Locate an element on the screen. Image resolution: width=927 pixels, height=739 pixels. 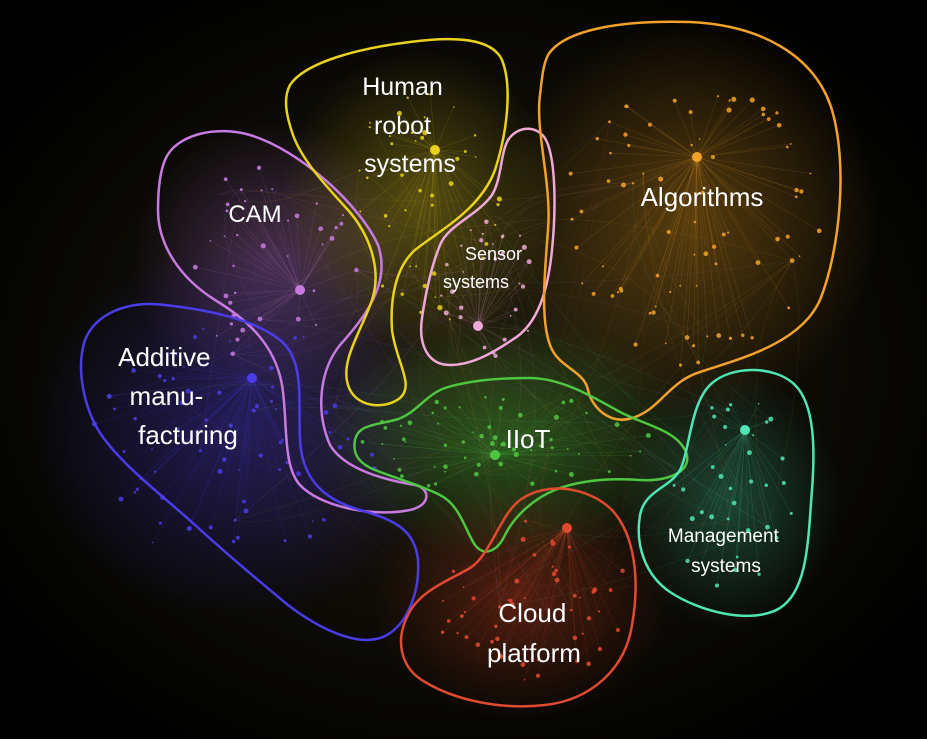
label-cloud: Cloud platform is located at coordinates (534, 633).